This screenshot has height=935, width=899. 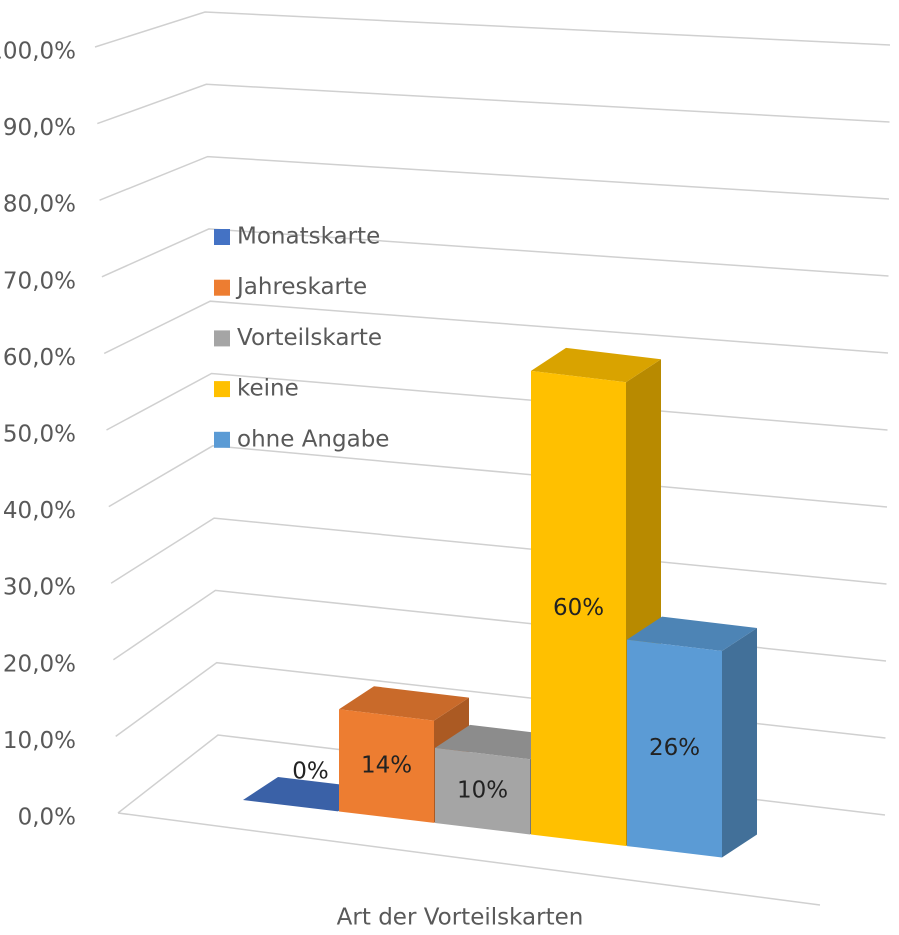 I want to click on value-label: 60%, so click(x=578, y=608).